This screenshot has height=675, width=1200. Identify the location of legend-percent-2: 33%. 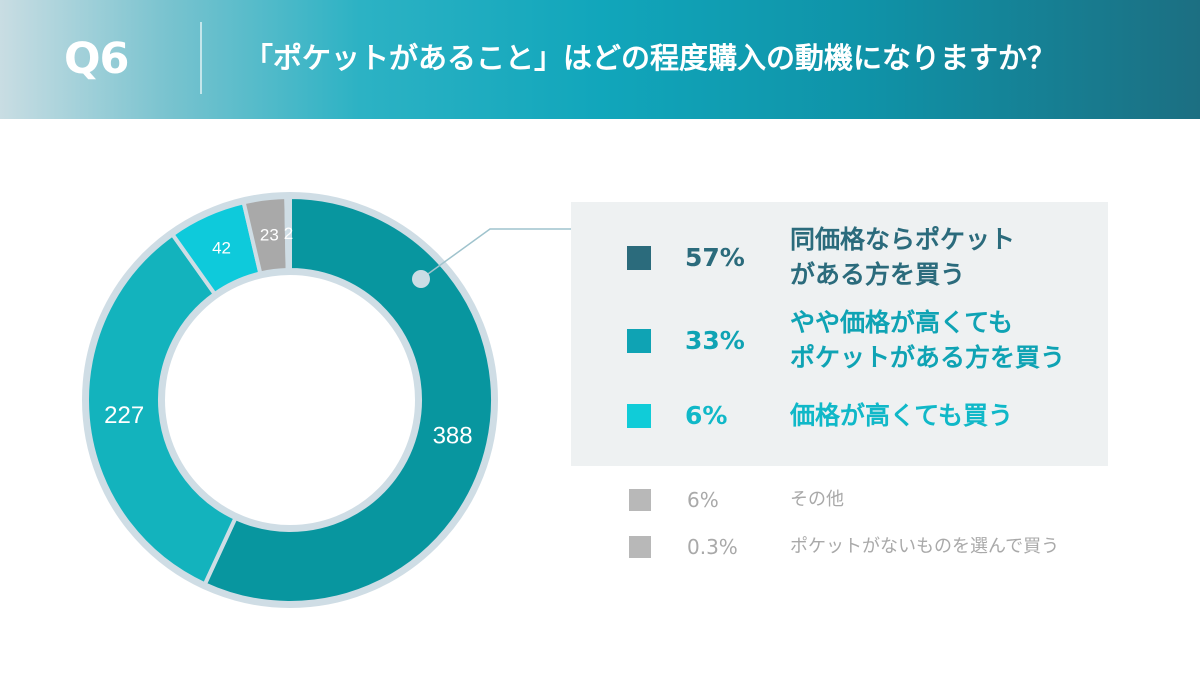
(715, 340).